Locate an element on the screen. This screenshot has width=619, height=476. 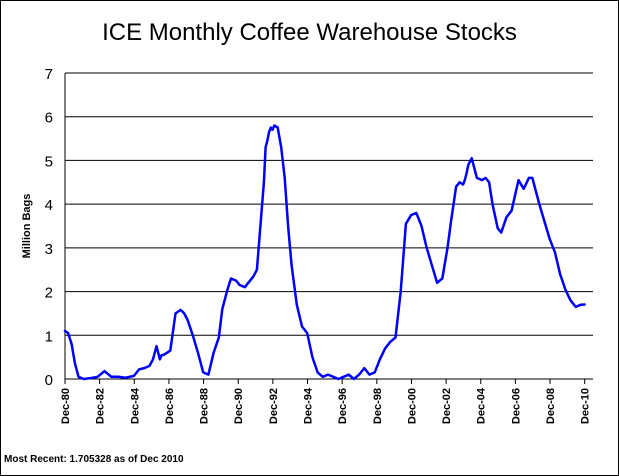
x-tick-label-Dec-92: Dec-92 is located at coordinates (274, 406).